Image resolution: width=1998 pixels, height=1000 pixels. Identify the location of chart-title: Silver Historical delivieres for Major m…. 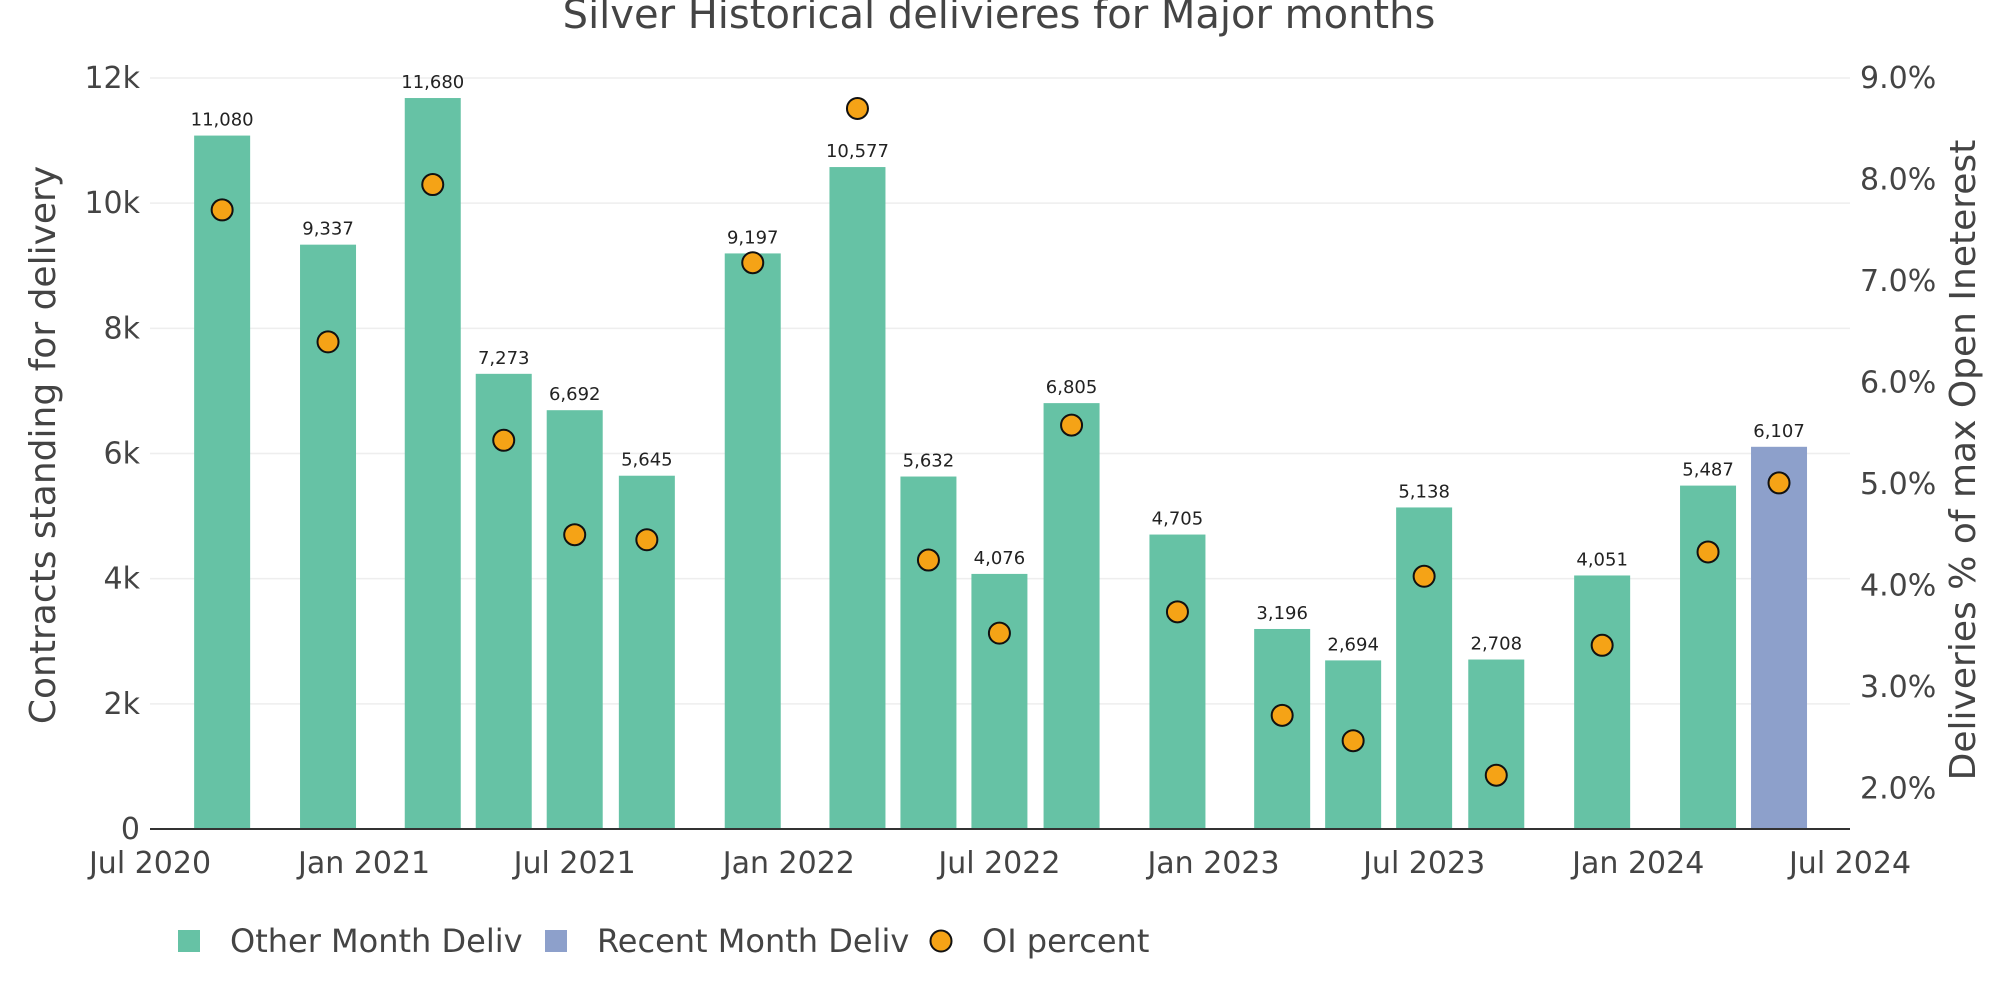
(999, 19).